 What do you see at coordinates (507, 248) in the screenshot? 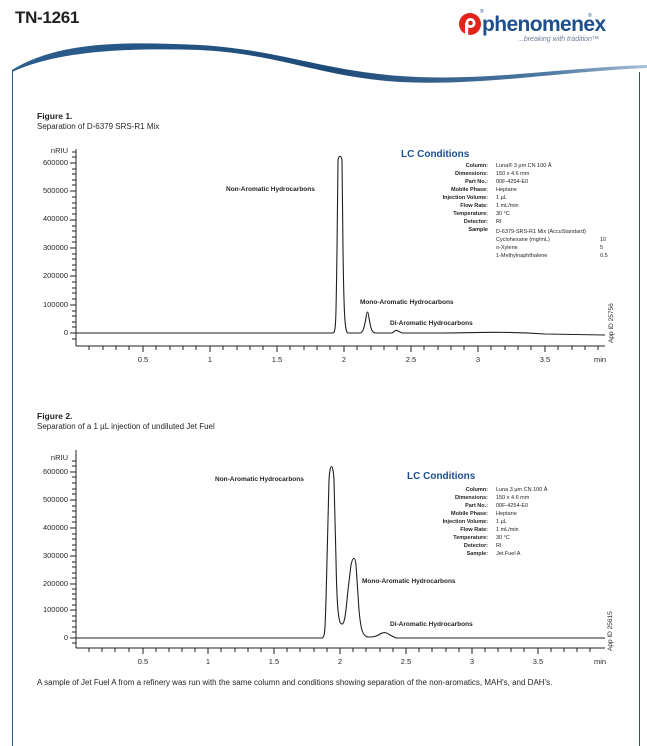
I see `sample-component: o-Xylene` at bounding box center [507, 248].